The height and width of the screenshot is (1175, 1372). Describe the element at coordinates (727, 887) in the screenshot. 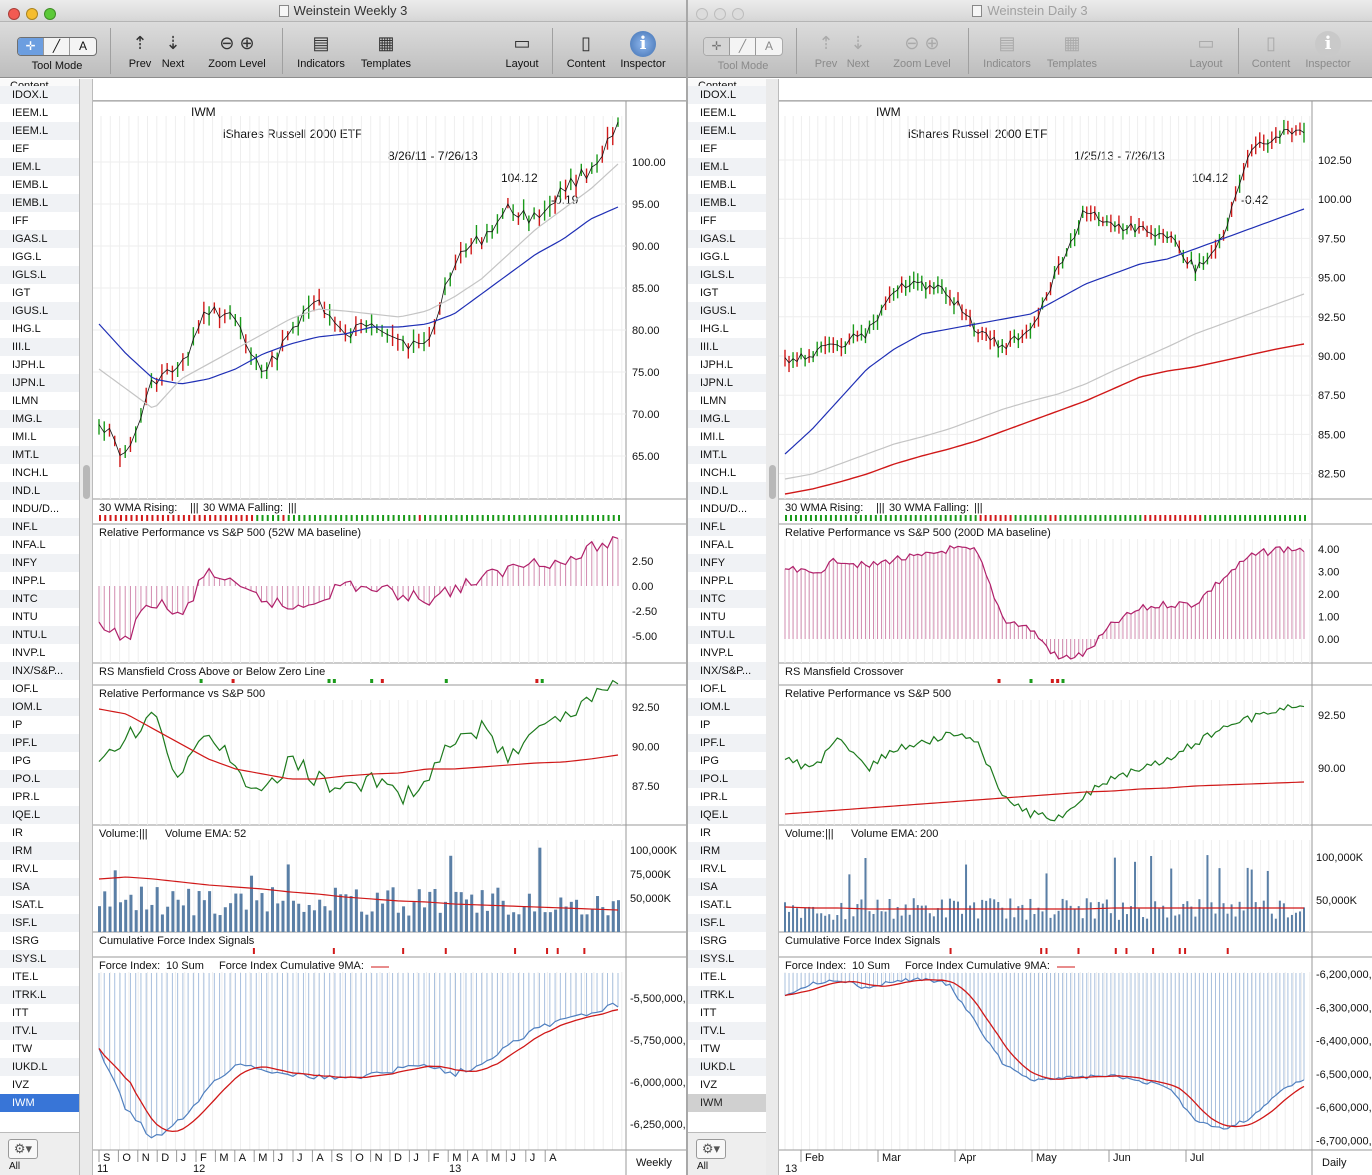

I see `list-item: ISA` at that location.